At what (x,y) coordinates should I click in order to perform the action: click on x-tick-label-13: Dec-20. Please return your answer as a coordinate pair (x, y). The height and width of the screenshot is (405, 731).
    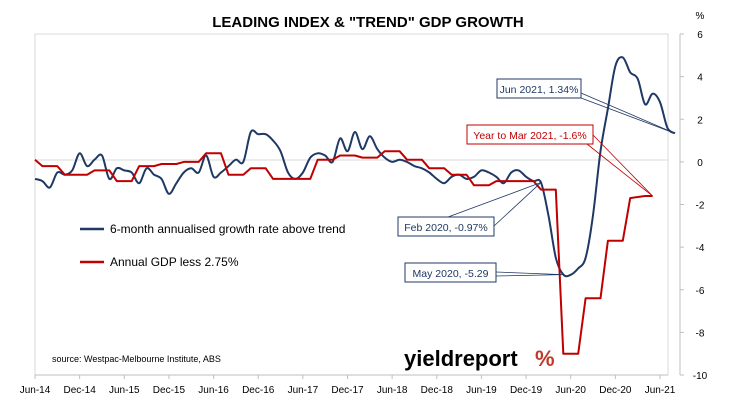
    Looking at the image, I should click on (615, 390).